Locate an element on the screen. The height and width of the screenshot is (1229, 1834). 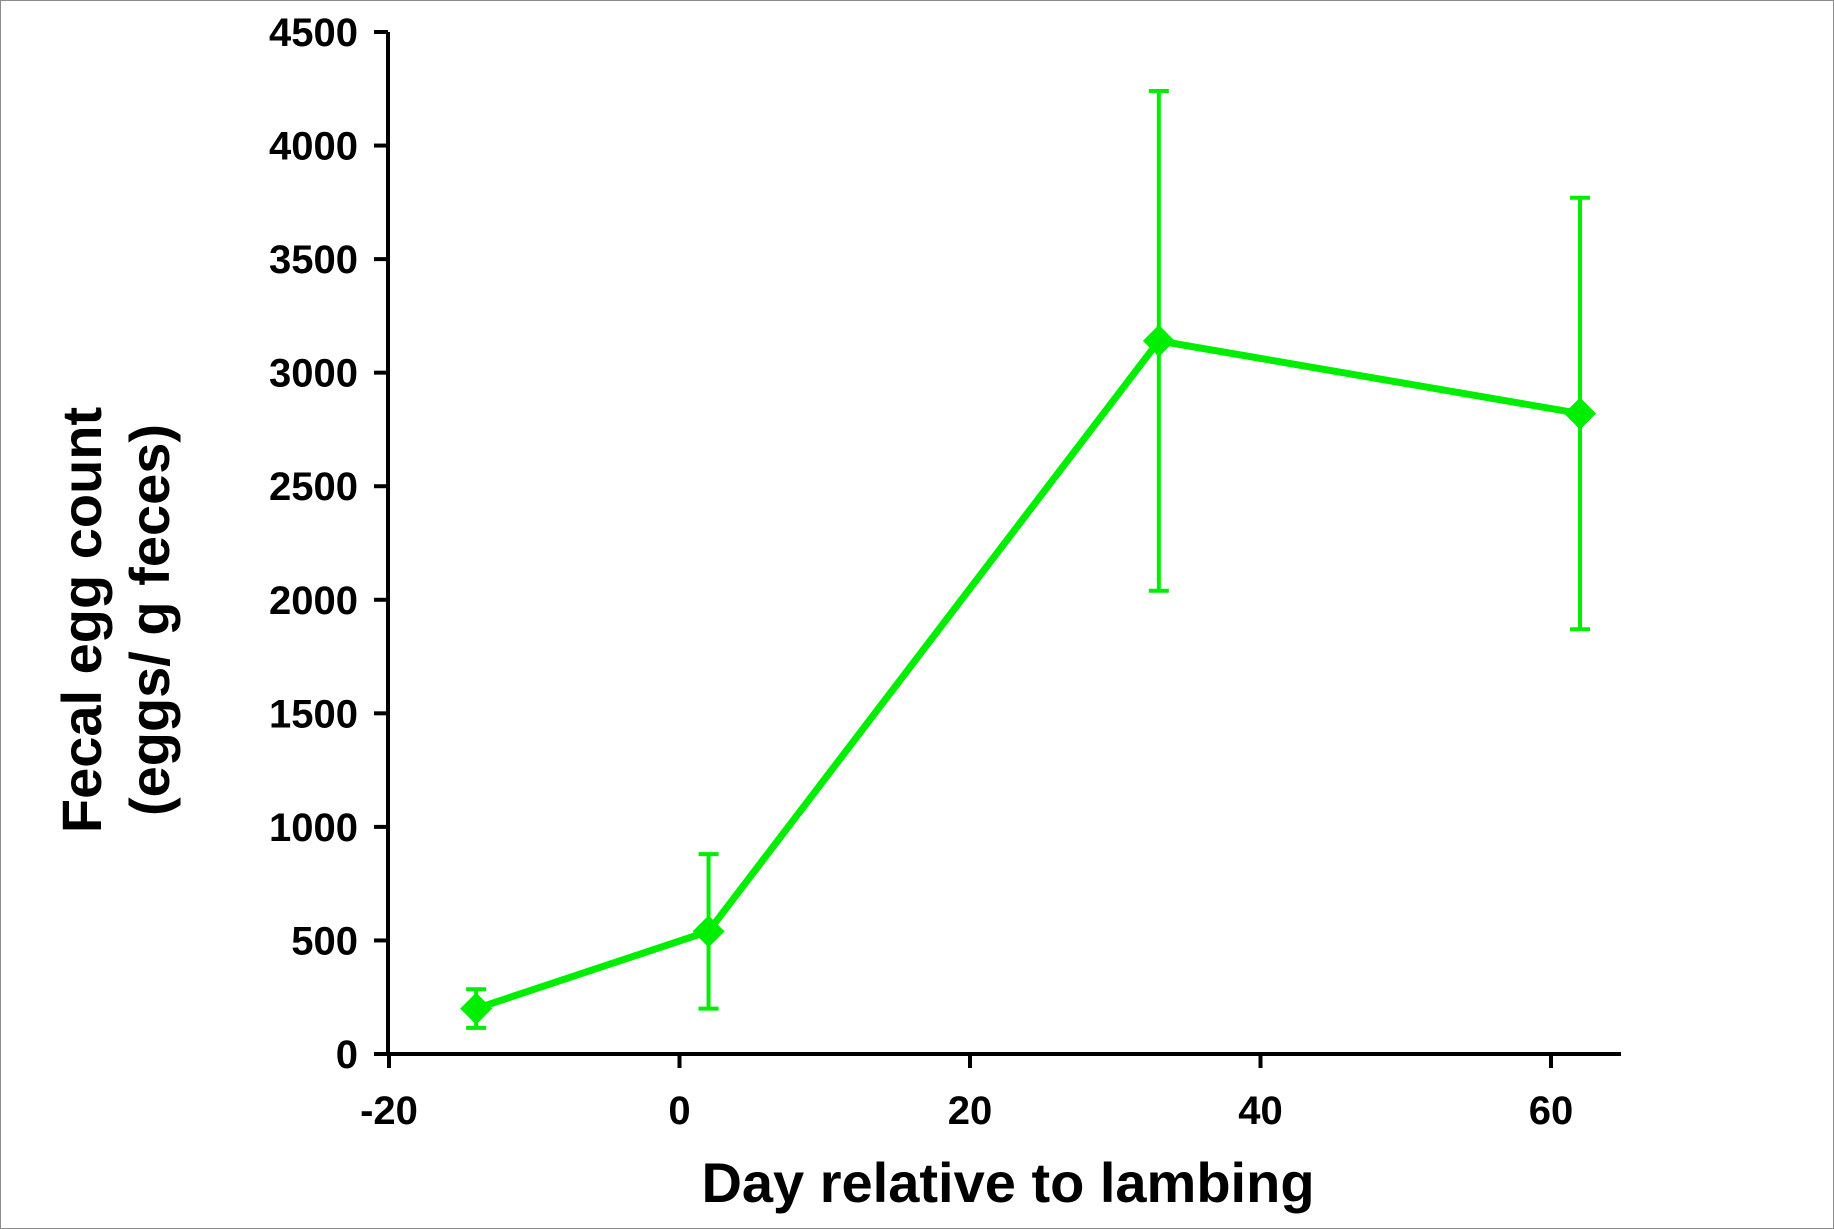
y-axis-title-line-2: (eggs/ g feces) is located at coordinates (149, 620).